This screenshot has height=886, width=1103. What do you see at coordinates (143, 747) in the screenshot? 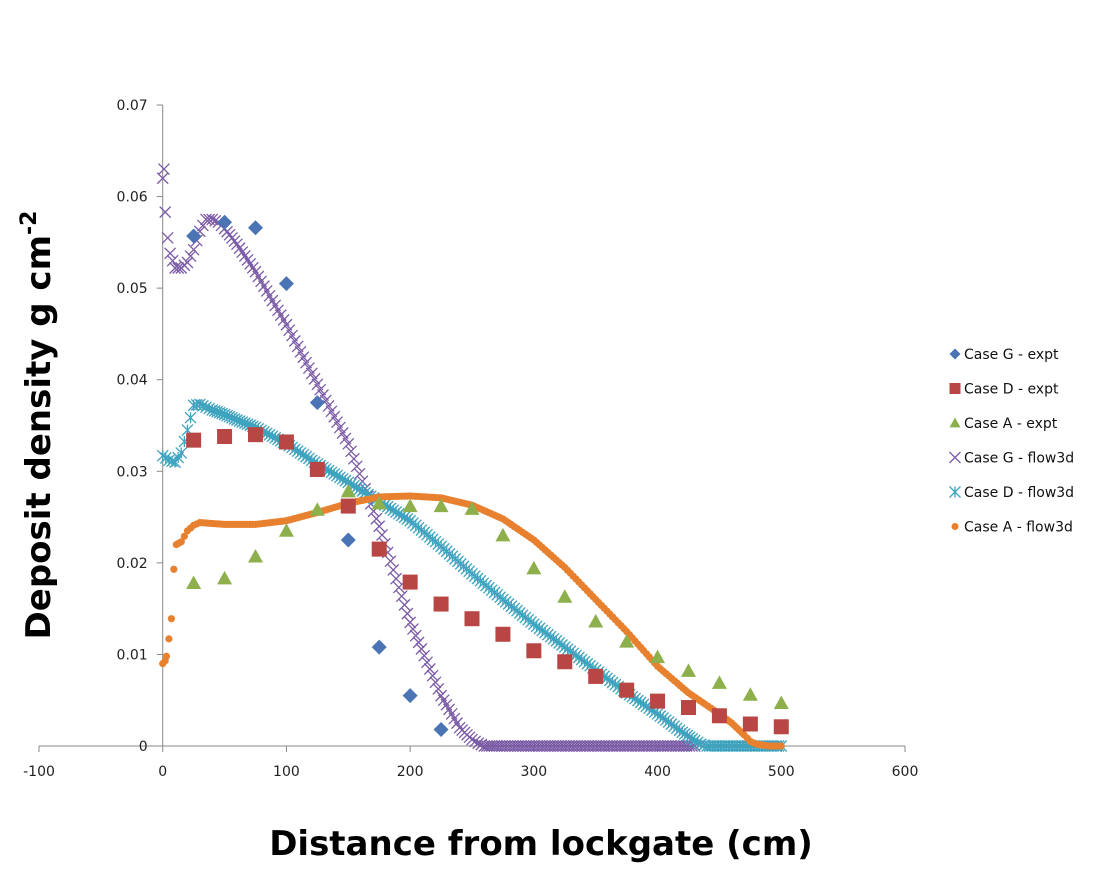
I see `y-tick-label: 0` at bounding box center [143, 747].